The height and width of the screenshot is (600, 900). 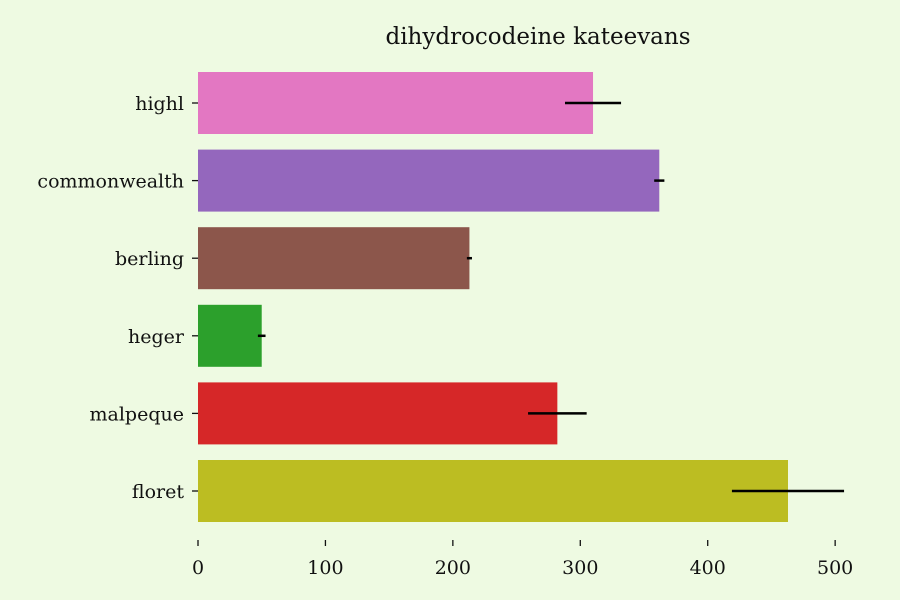 What do you see at coordinates (708, 568) in the screenshot?
I see `x-tick-label: 400` at bounding box center [708, 568].